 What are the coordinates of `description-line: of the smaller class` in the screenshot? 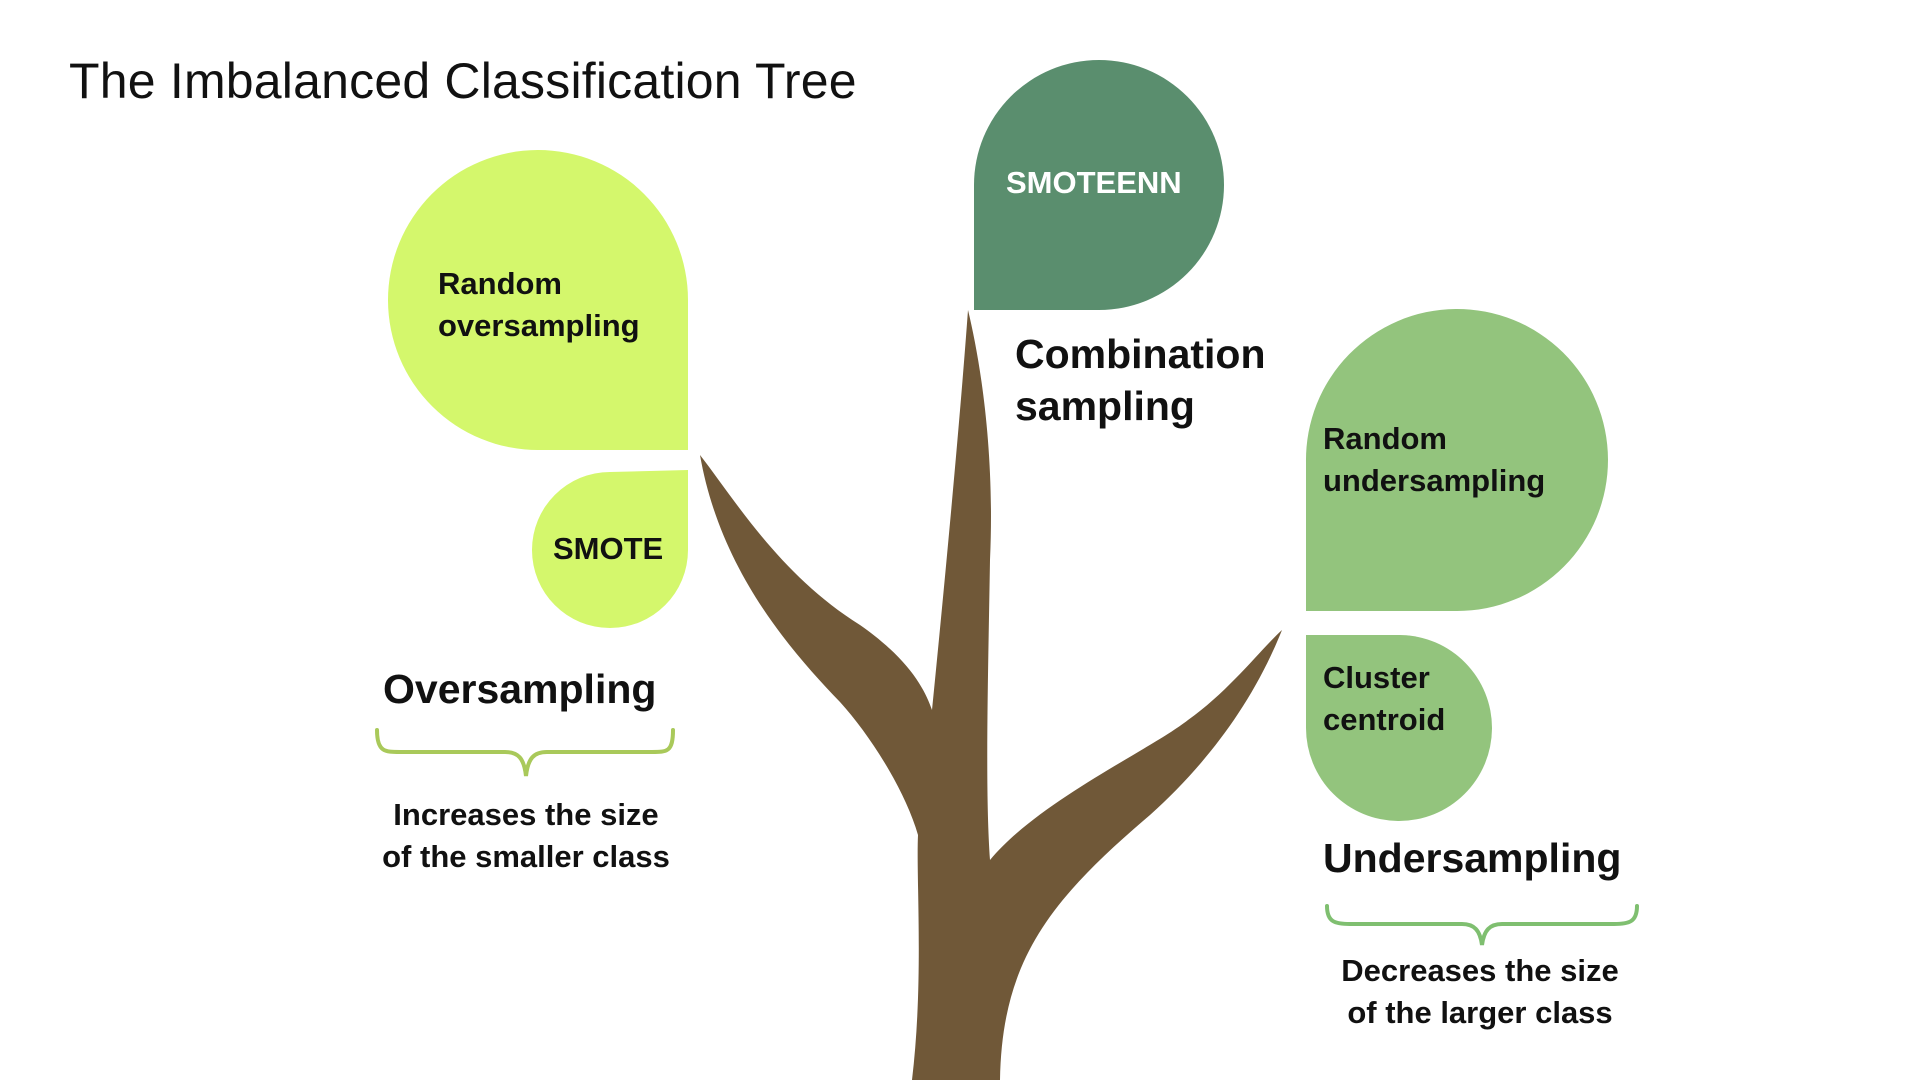 It's located at (526, 856).